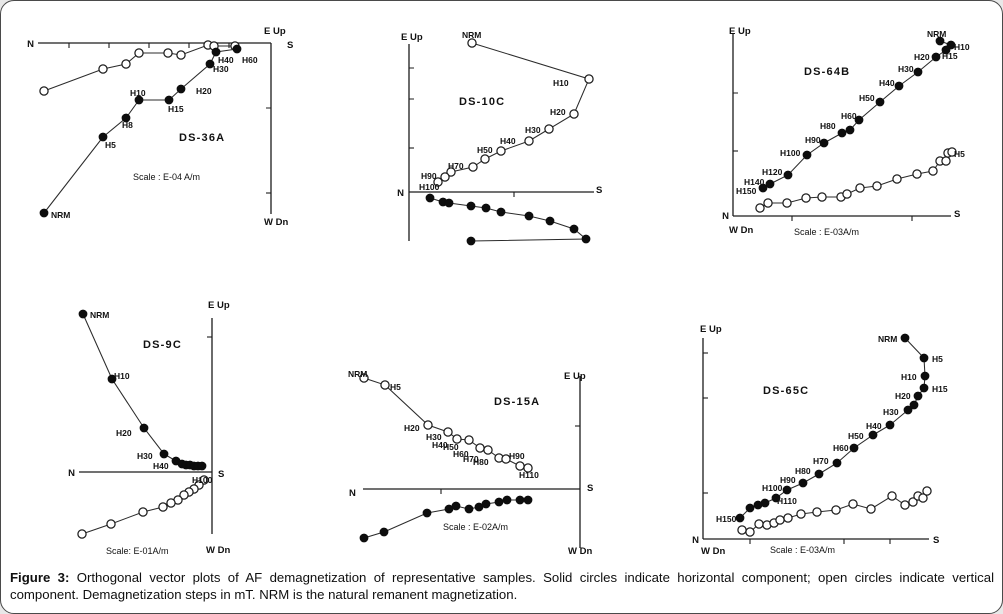 This screenshot has height=614, width=1003. What do you see at coordinates (162, 345) in the screenshot?
I see `sample-title: DS-9C` at bounding box center [162, 345].